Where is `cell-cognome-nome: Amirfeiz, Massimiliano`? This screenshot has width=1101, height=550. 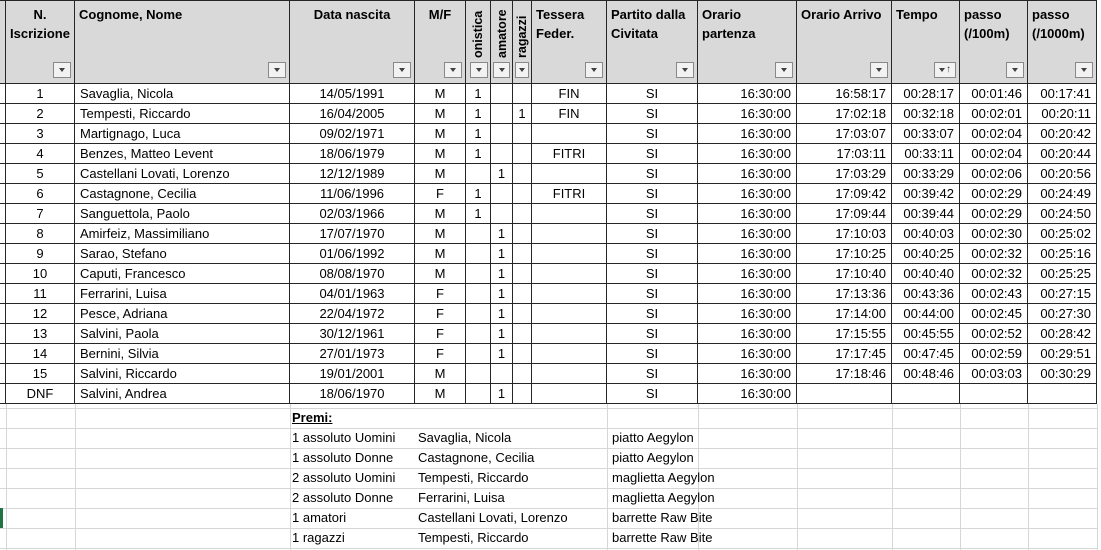
cell-cognome-nome: Amirfeiz, Massimiliano is located at coordinates (182, 234).